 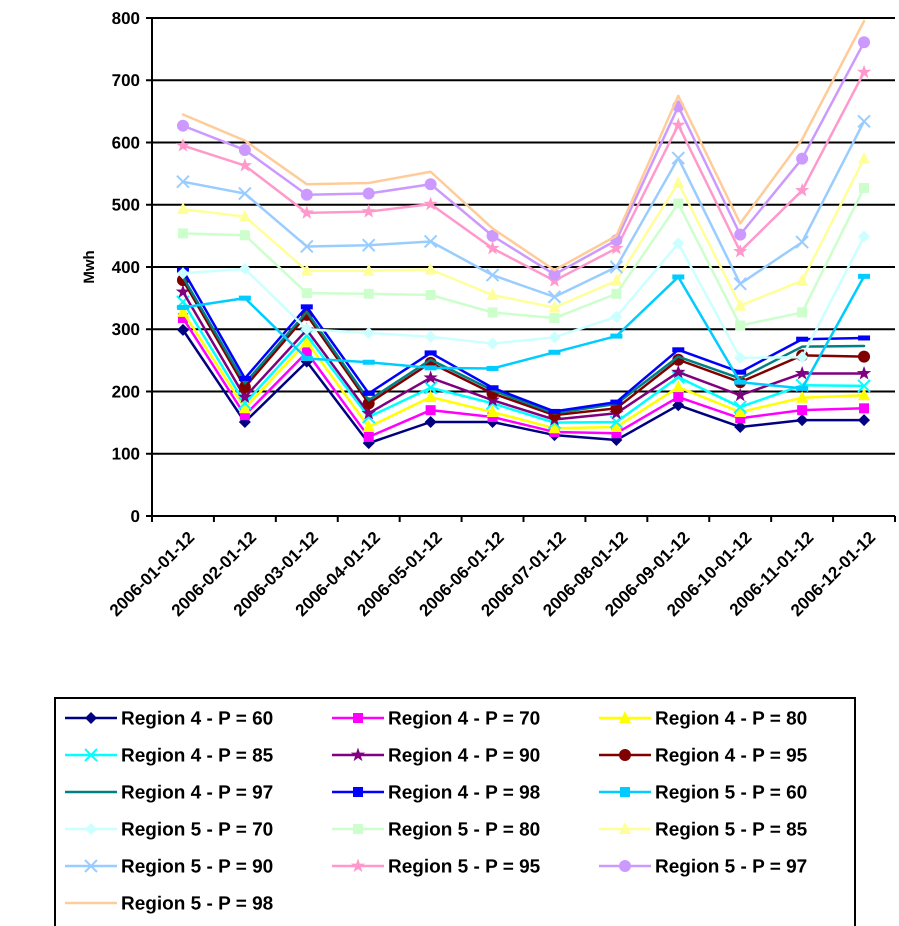 I want to click on legend-label: Region 4 - P = 80, so click(x=731, y=719).